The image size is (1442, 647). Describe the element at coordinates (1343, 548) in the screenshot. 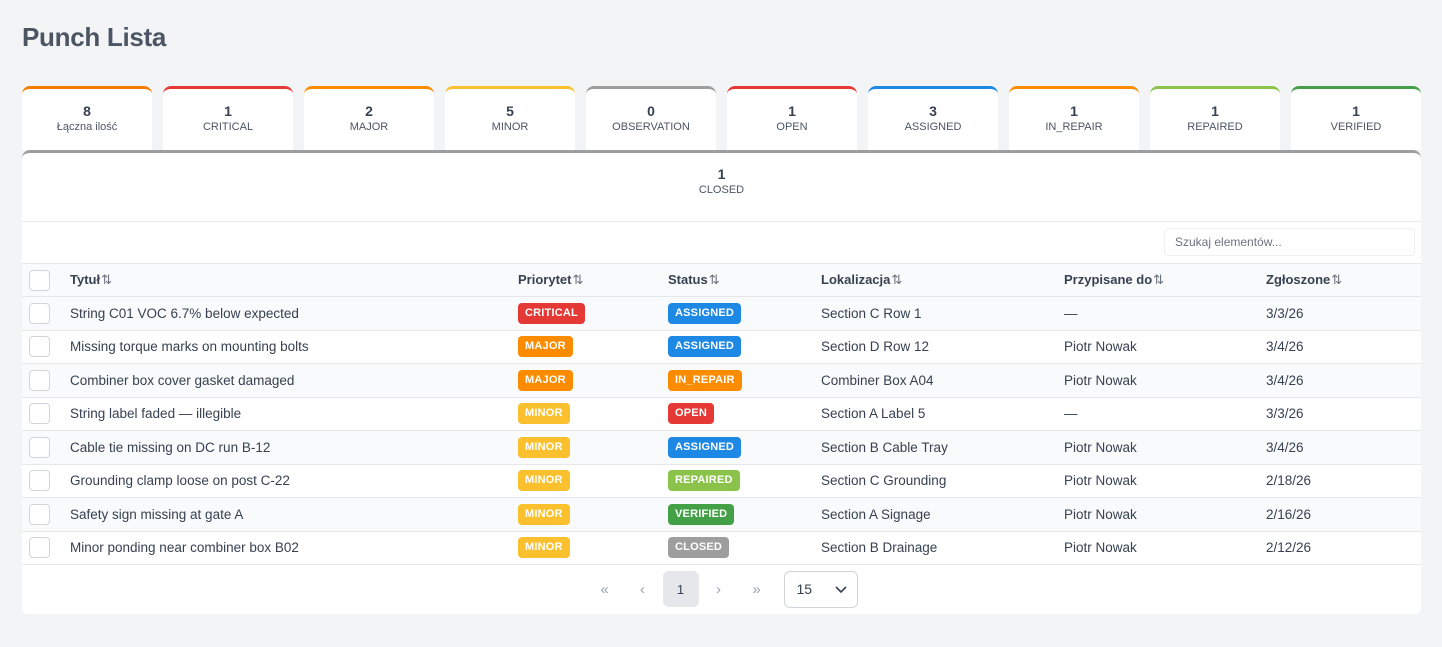

I see `cell-reported: 2/12/26` at that location.